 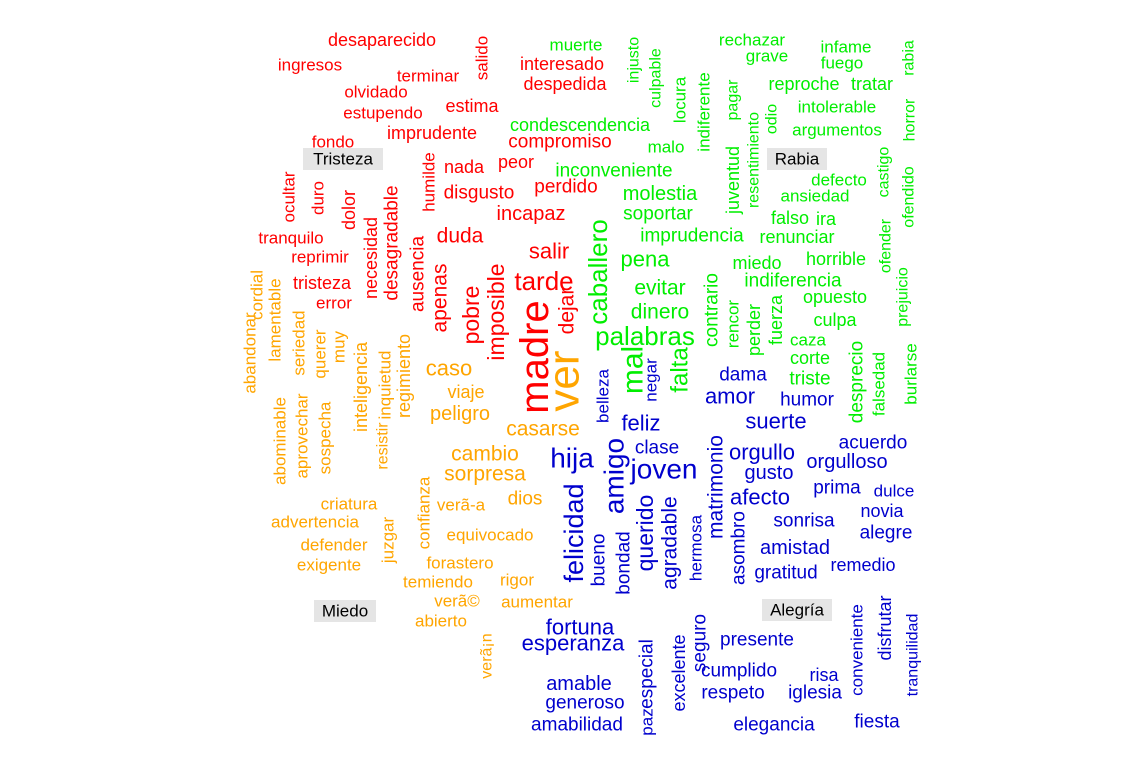 What do you see at coordinates (804, 521) in the screenshot?
I see `word-sonrisa: sonrisa` at bounding box center [804, 521].